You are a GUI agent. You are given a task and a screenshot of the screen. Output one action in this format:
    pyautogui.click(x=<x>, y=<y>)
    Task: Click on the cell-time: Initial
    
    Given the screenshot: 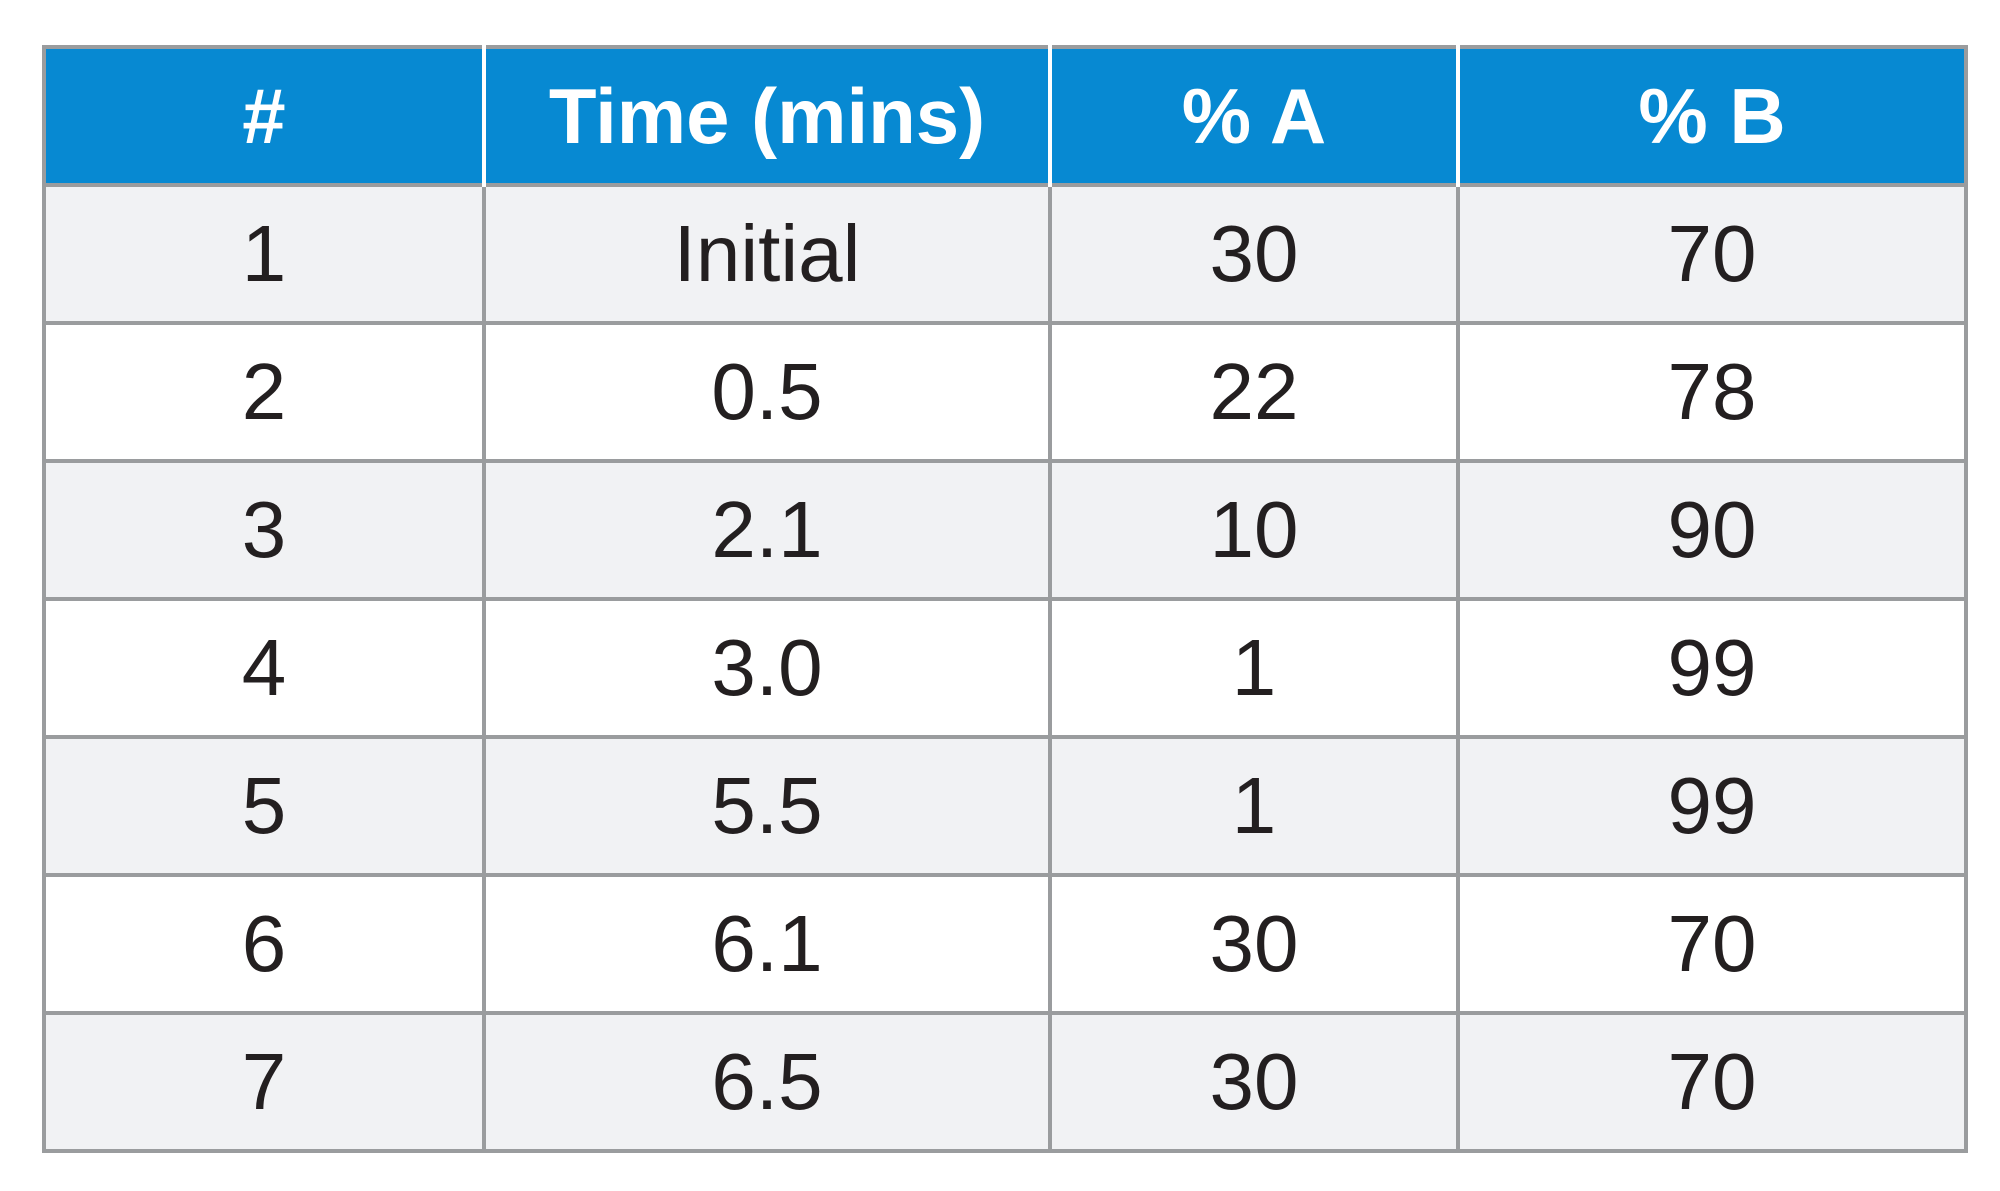 What is the action you would take?
    pyautogui.click(x=767, y=254)
    